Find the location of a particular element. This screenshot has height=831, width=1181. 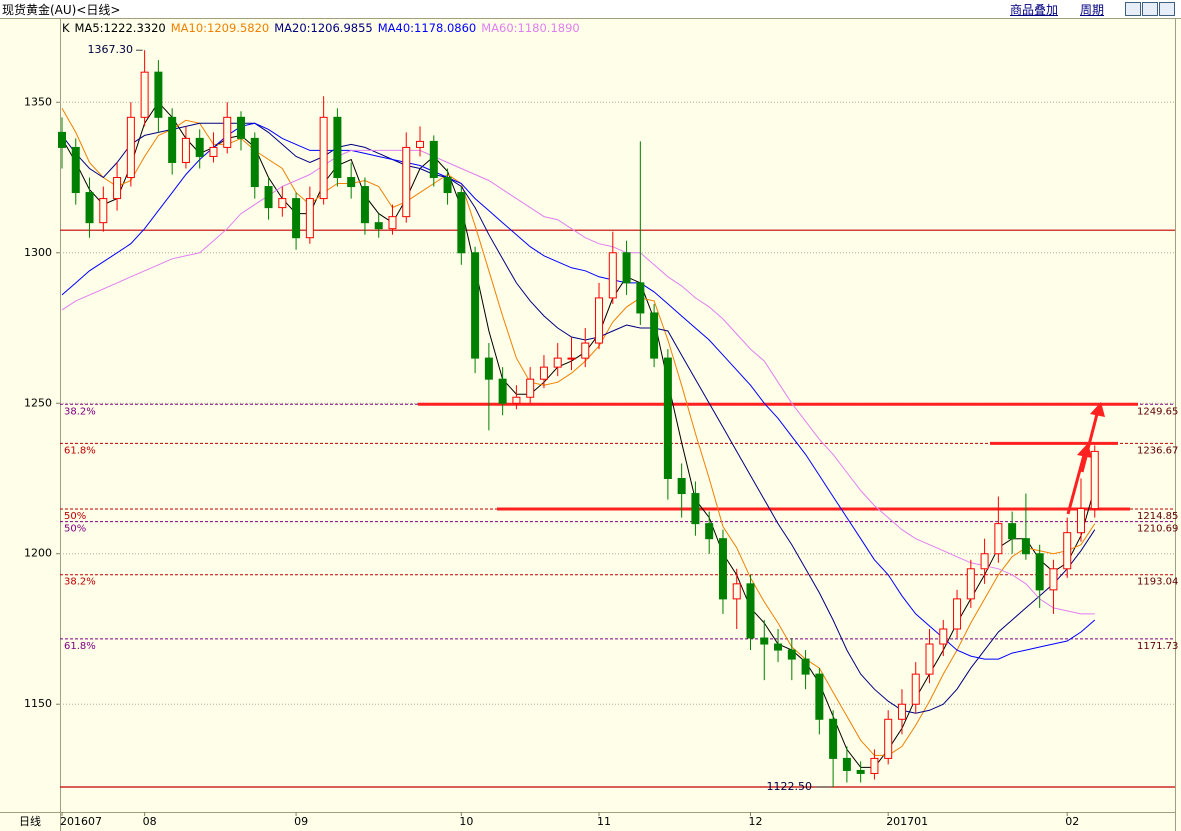

level-value: 1236.67 is located at coordinates (1157, 450).